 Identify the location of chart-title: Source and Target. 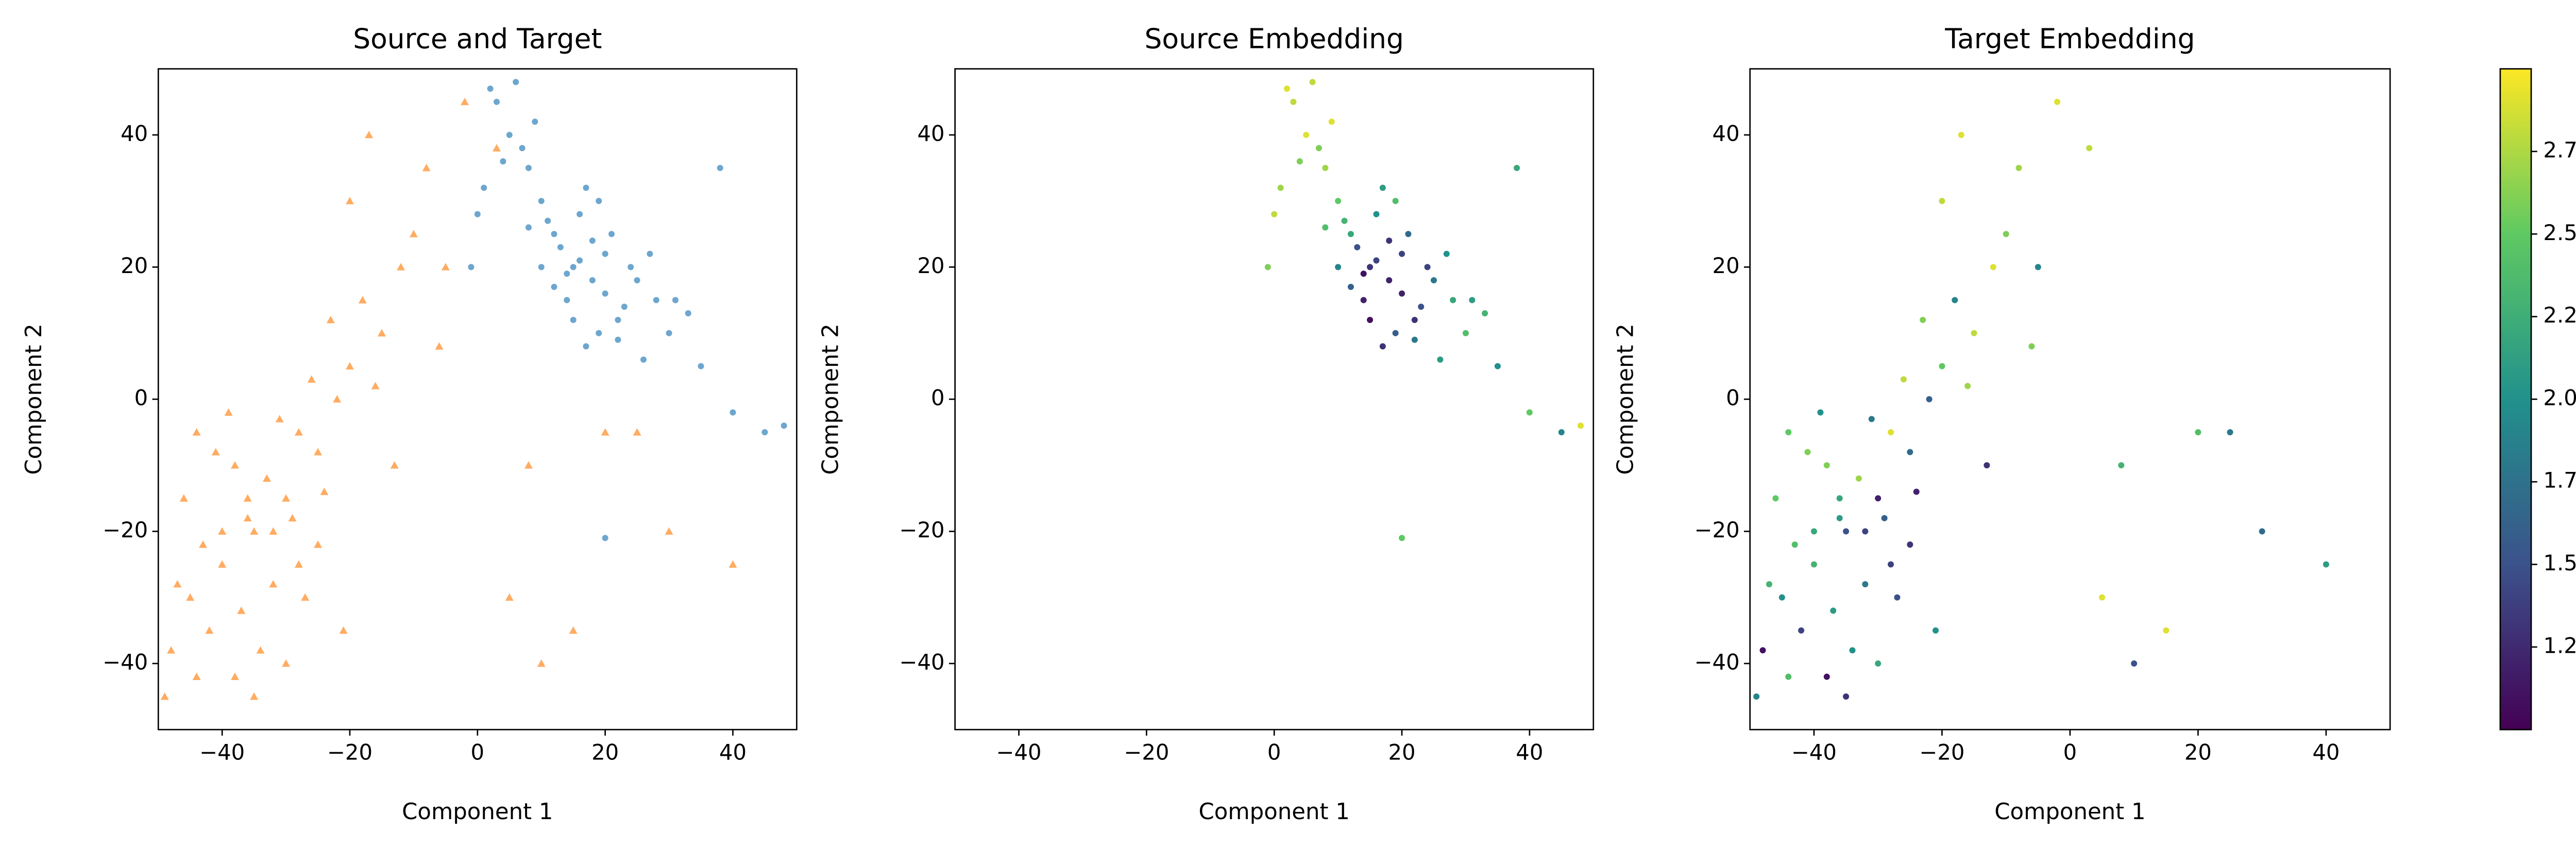
(478, 39).